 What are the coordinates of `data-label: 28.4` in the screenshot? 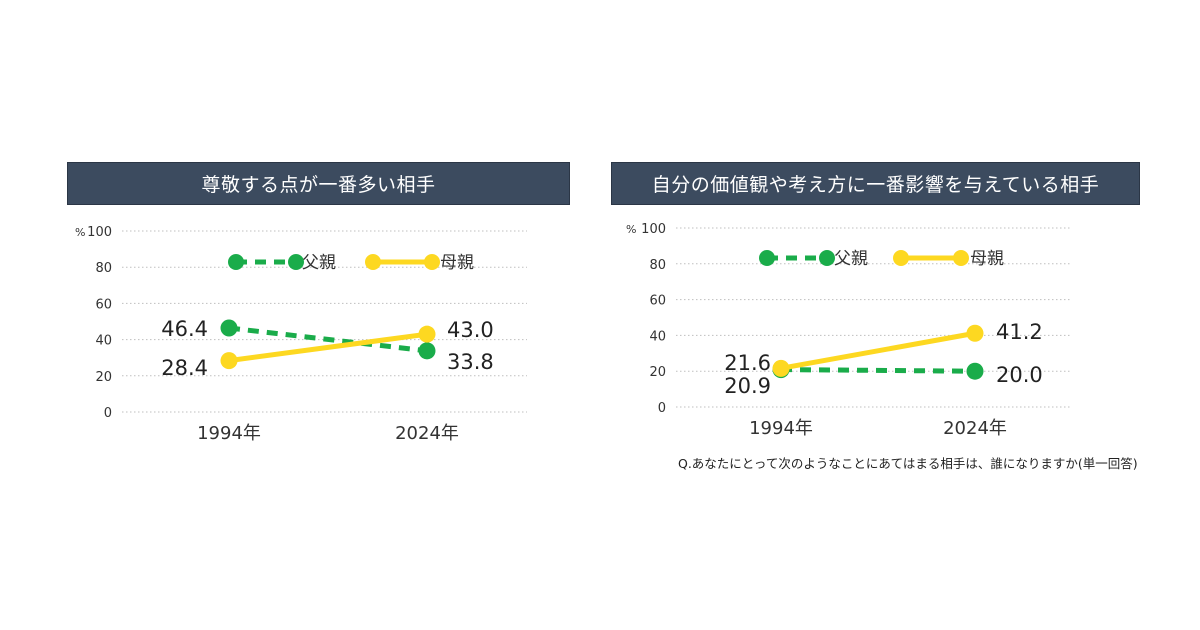 It's located at (184, 368).